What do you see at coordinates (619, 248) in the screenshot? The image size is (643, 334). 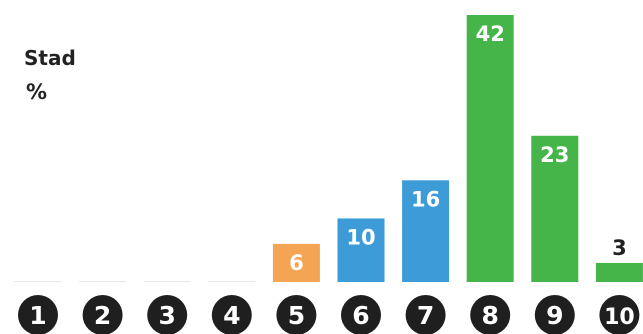 I see `value-label-10: 3` at bounding box center [619, 248].